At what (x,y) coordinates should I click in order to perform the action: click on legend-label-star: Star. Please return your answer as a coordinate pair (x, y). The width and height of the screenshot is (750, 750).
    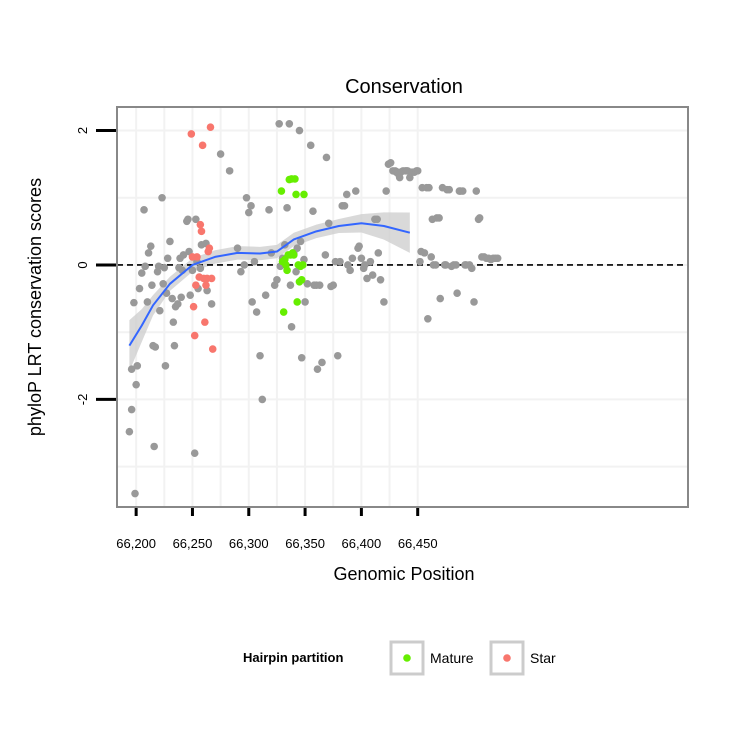
    Looking at the image, I should click on (543, 658).